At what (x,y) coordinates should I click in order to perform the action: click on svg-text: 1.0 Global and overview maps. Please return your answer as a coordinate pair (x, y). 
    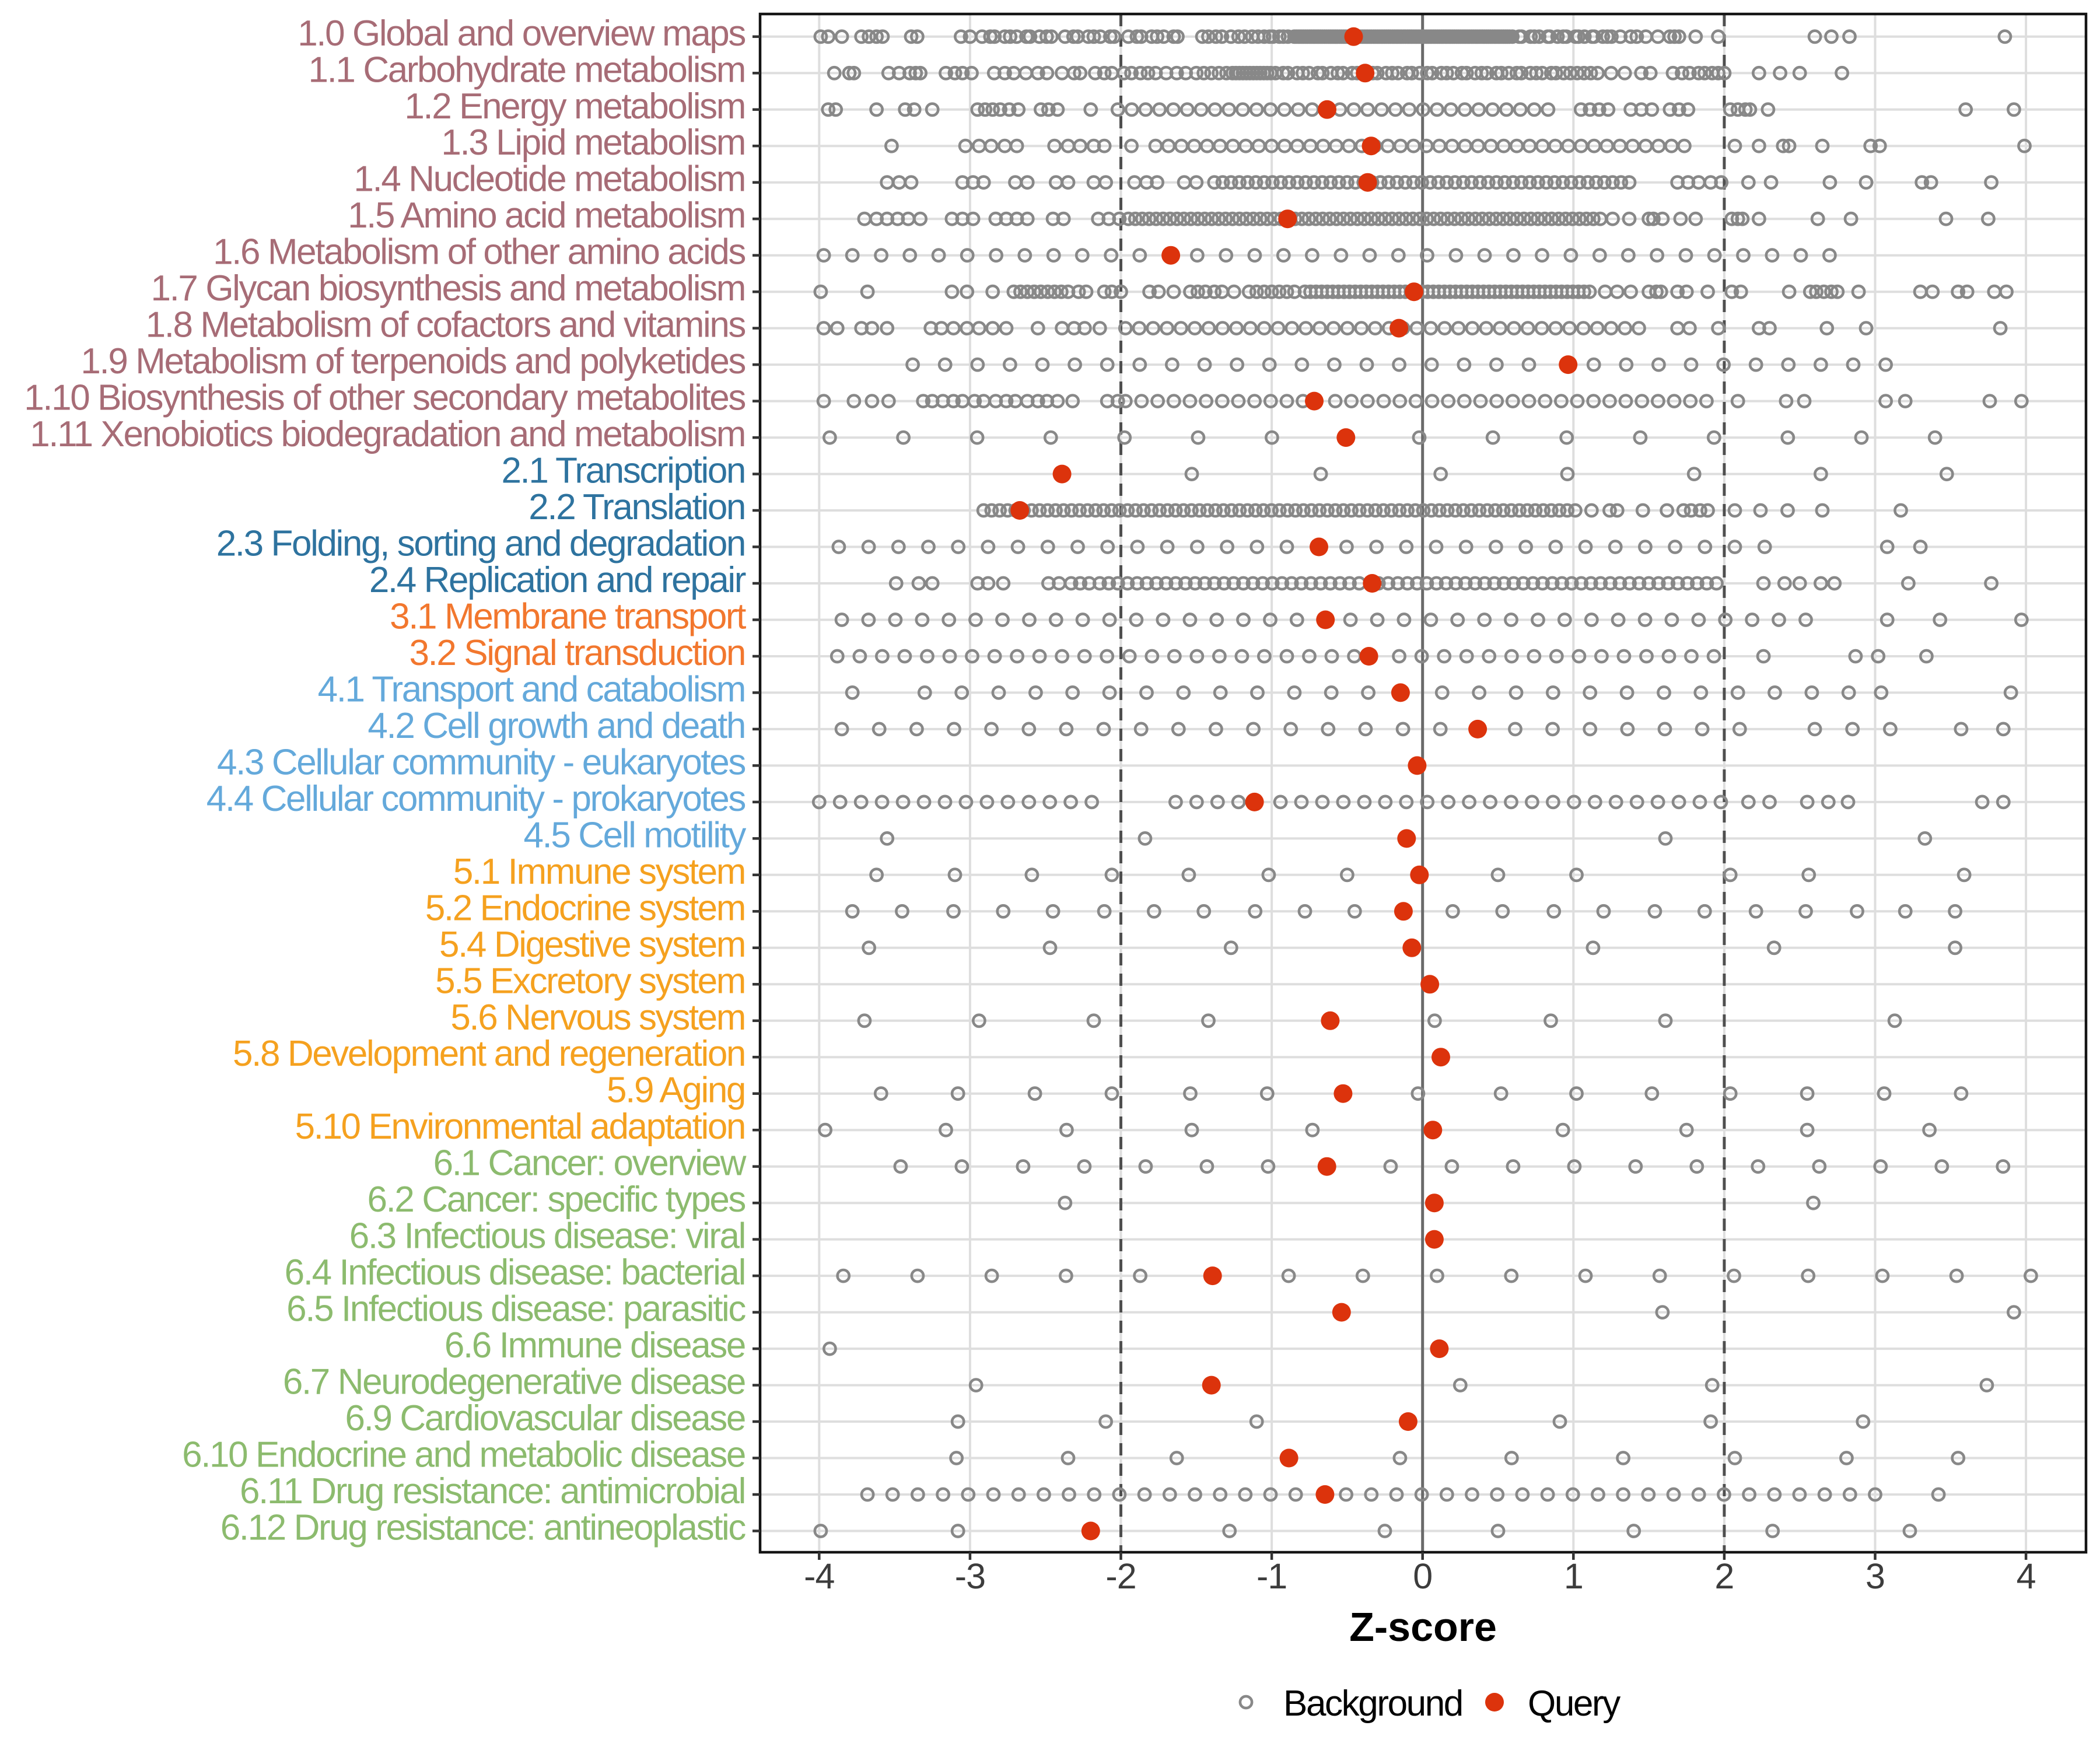
    Looking at the image, I should click on (521, 33).